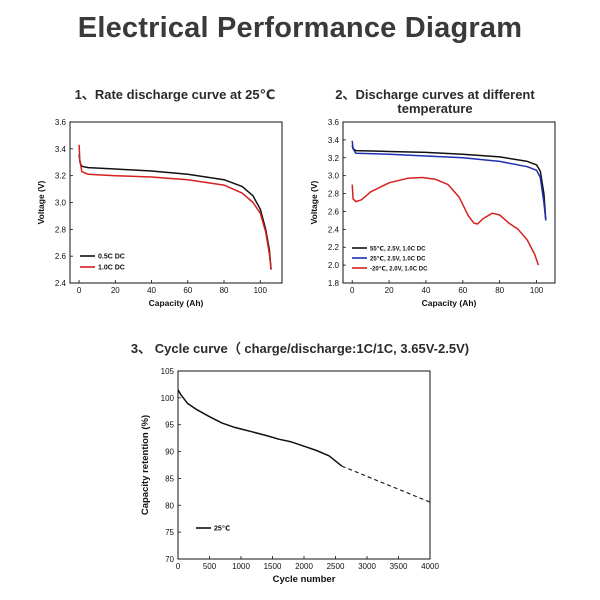 Image resolution: width=600 pixels, height=600 pixels. What do you see at coordinates (169, 559) in the screenshot?
I see `chart-3-y-tick-label: 70` at bounding box center [169, 559].